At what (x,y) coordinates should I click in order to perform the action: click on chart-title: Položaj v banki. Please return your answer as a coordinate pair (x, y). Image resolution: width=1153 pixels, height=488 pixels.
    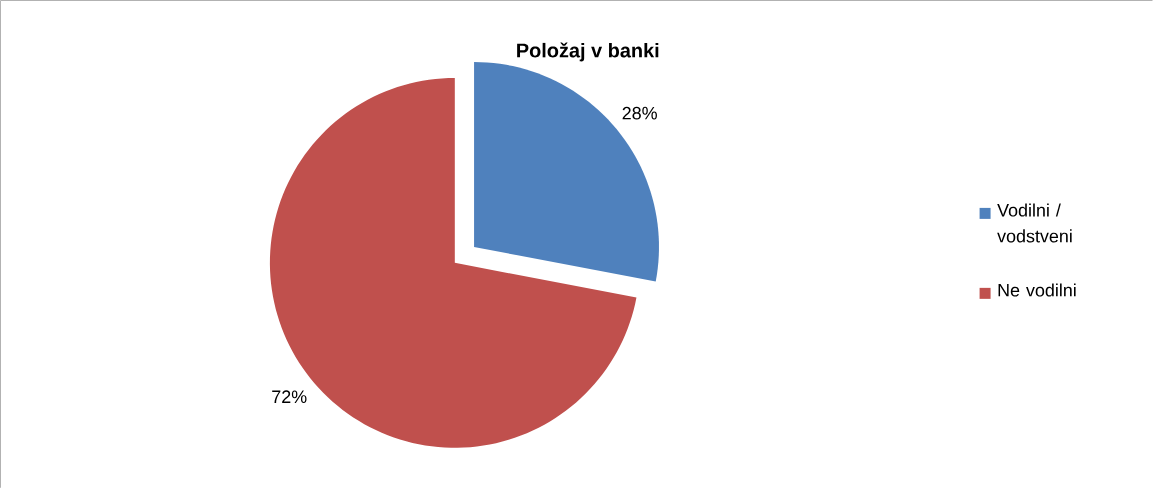
    Looking at the image, I should click on (588, 52).